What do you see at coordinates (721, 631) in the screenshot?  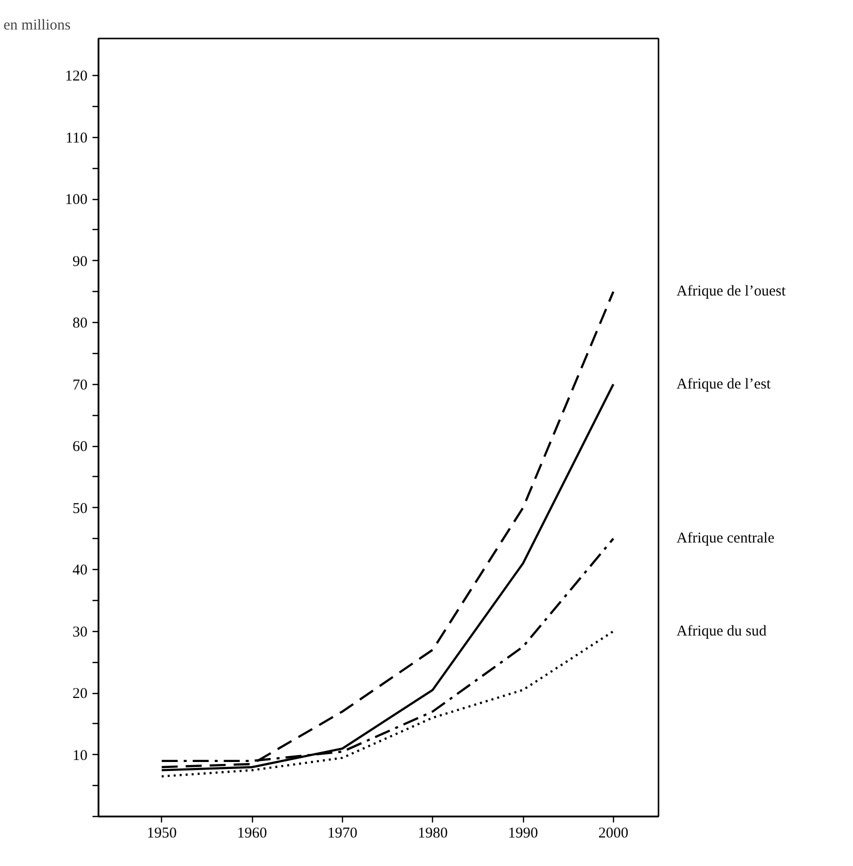 I see `text: Afrique du sud` at bounding box center [721, 631].